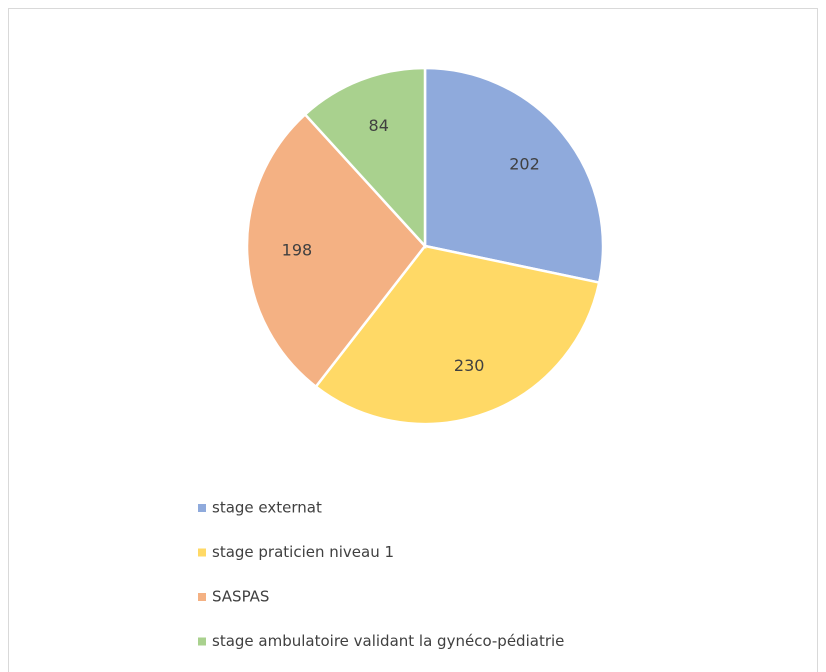 This screenshot has width=826, height=672. Describe the element at coordinates (524, 164) in the screenshot. I see `data-label: 202` at that location.